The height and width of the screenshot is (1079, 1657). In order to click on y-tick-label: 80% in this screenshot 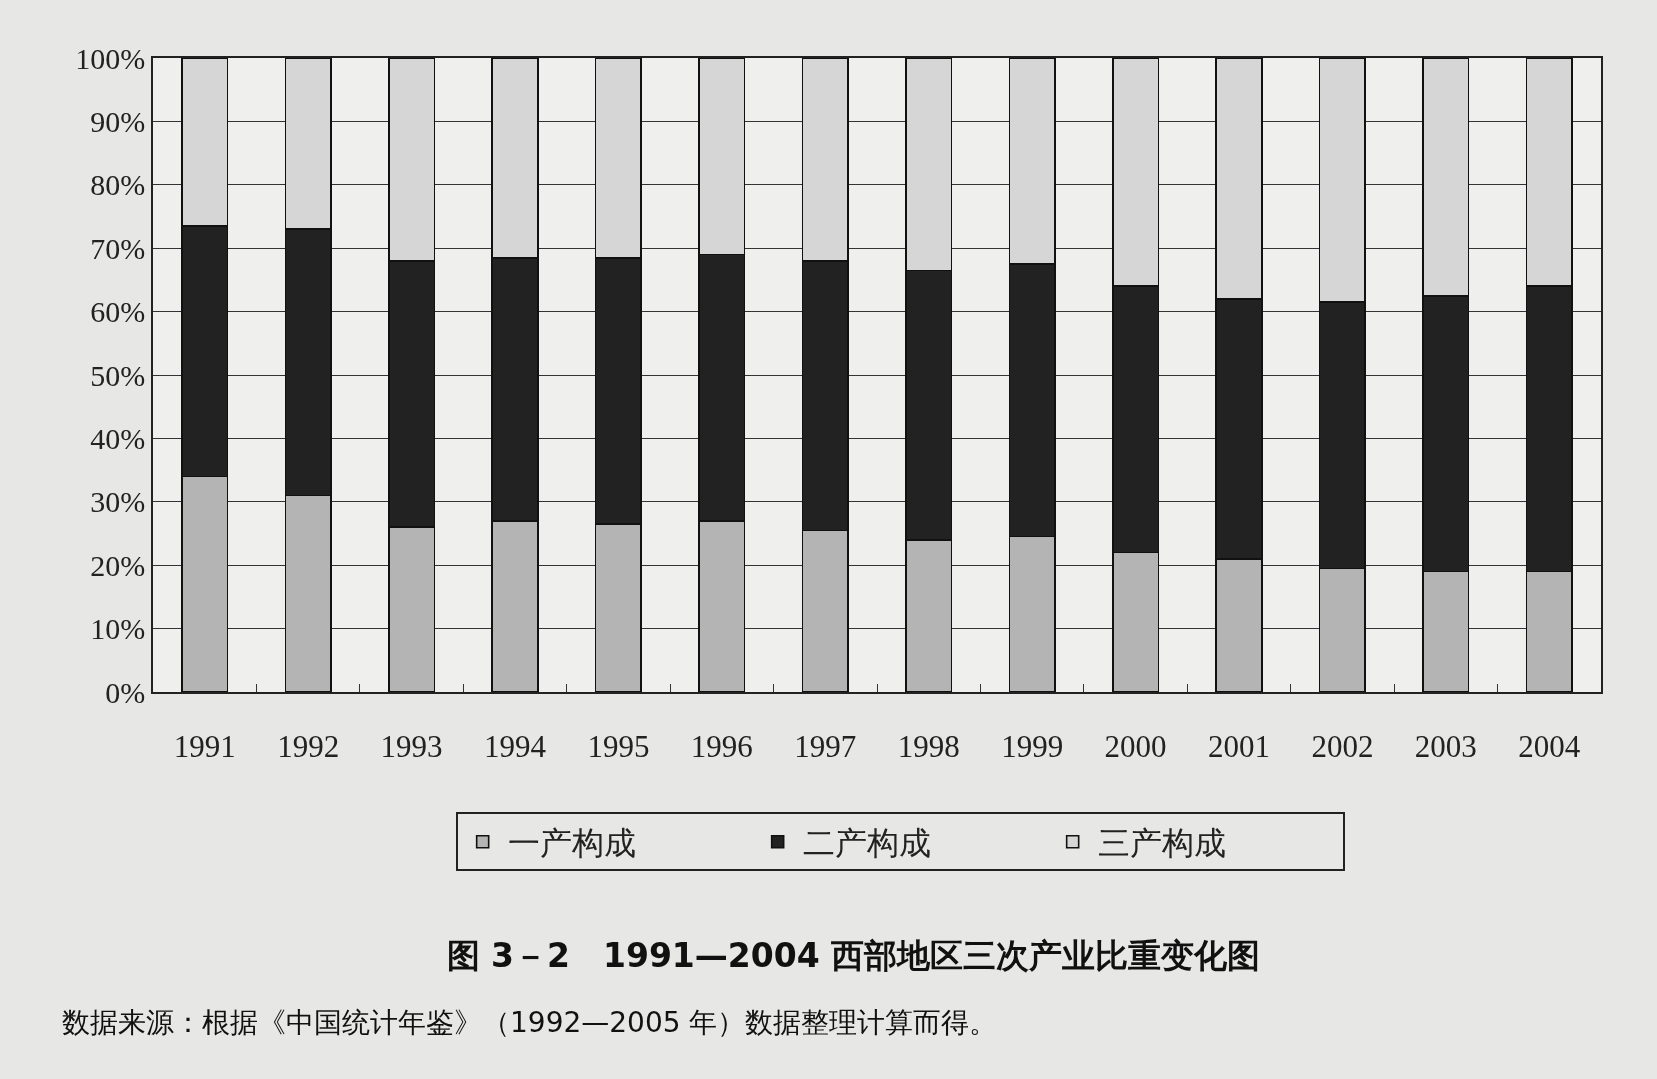, I will do `click(118, 185)`.